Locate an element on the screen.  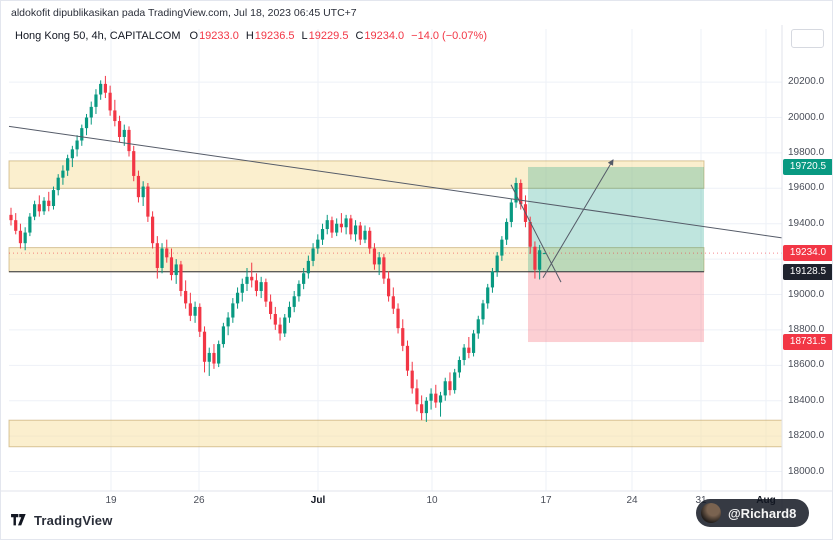
last-price-label: 19234.0 is located at coordinates (807, 253).